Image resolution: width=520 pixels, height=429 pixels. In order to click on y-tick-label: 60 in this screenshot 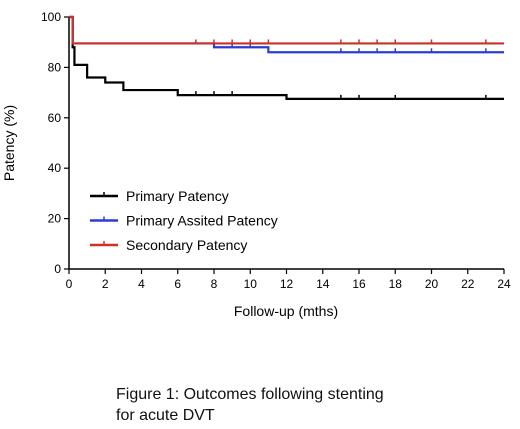, I will do `click(55, 118)`.